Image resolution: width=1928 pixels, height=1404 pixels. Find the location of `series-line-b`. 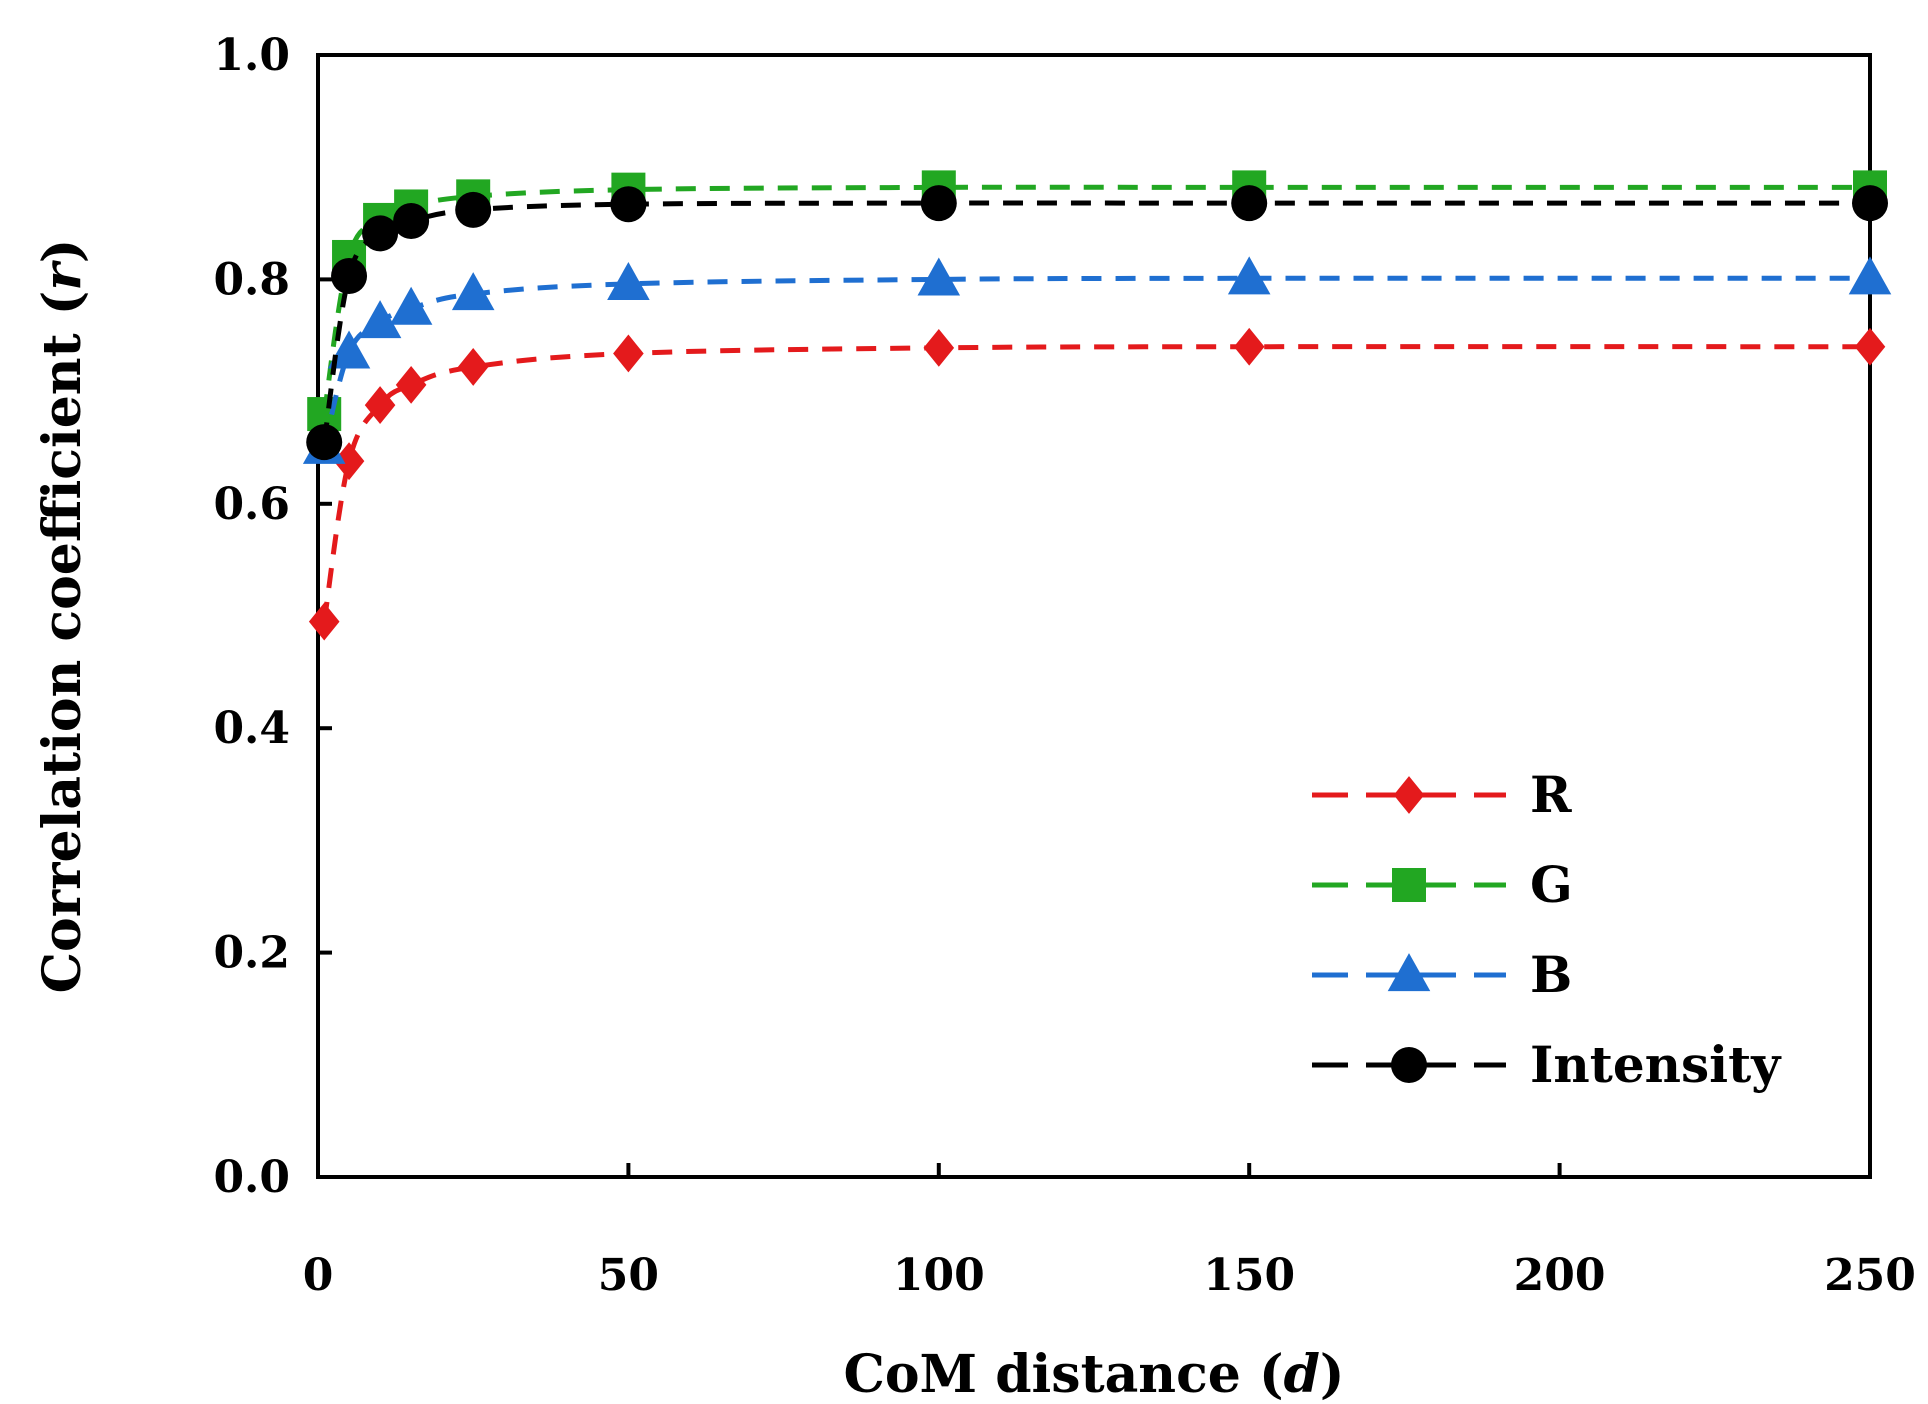

series-line-b is located at coordinates (1096, 362).